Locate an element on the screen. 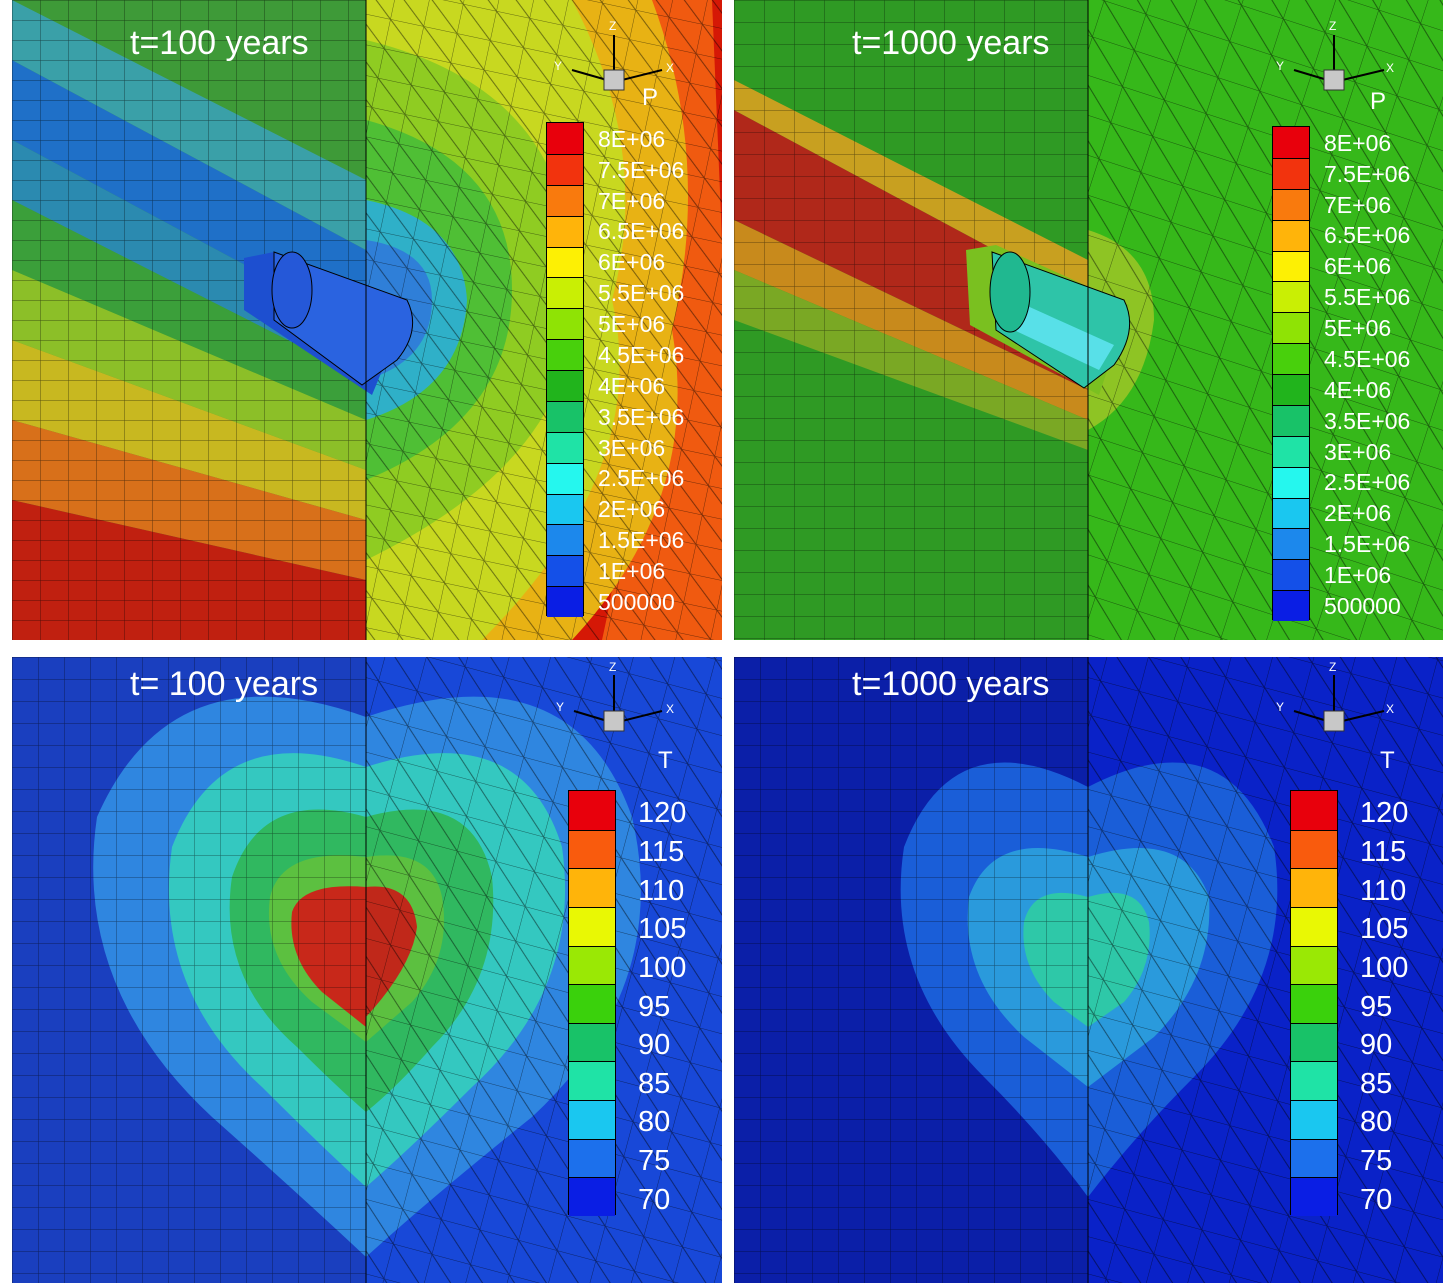 The height and width of the screenshot is (1283, 1443). axis-triad is located at coordinates (1339, 703).